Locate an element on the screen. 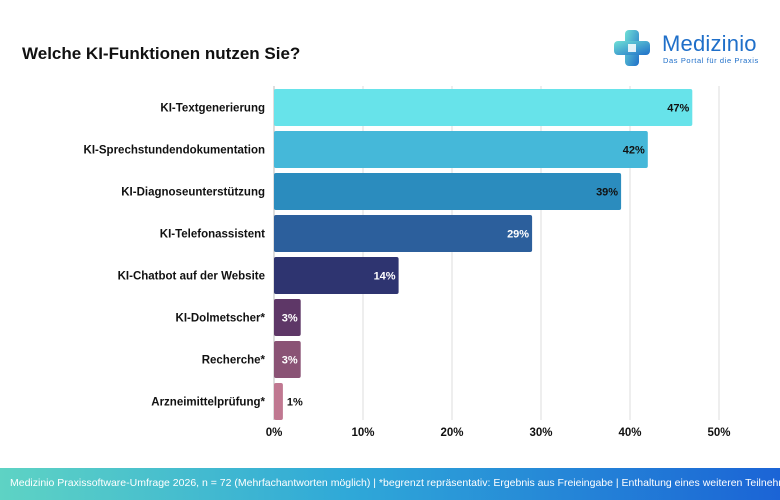  x-tick-label: 50% is located at coordinates (718, 433).